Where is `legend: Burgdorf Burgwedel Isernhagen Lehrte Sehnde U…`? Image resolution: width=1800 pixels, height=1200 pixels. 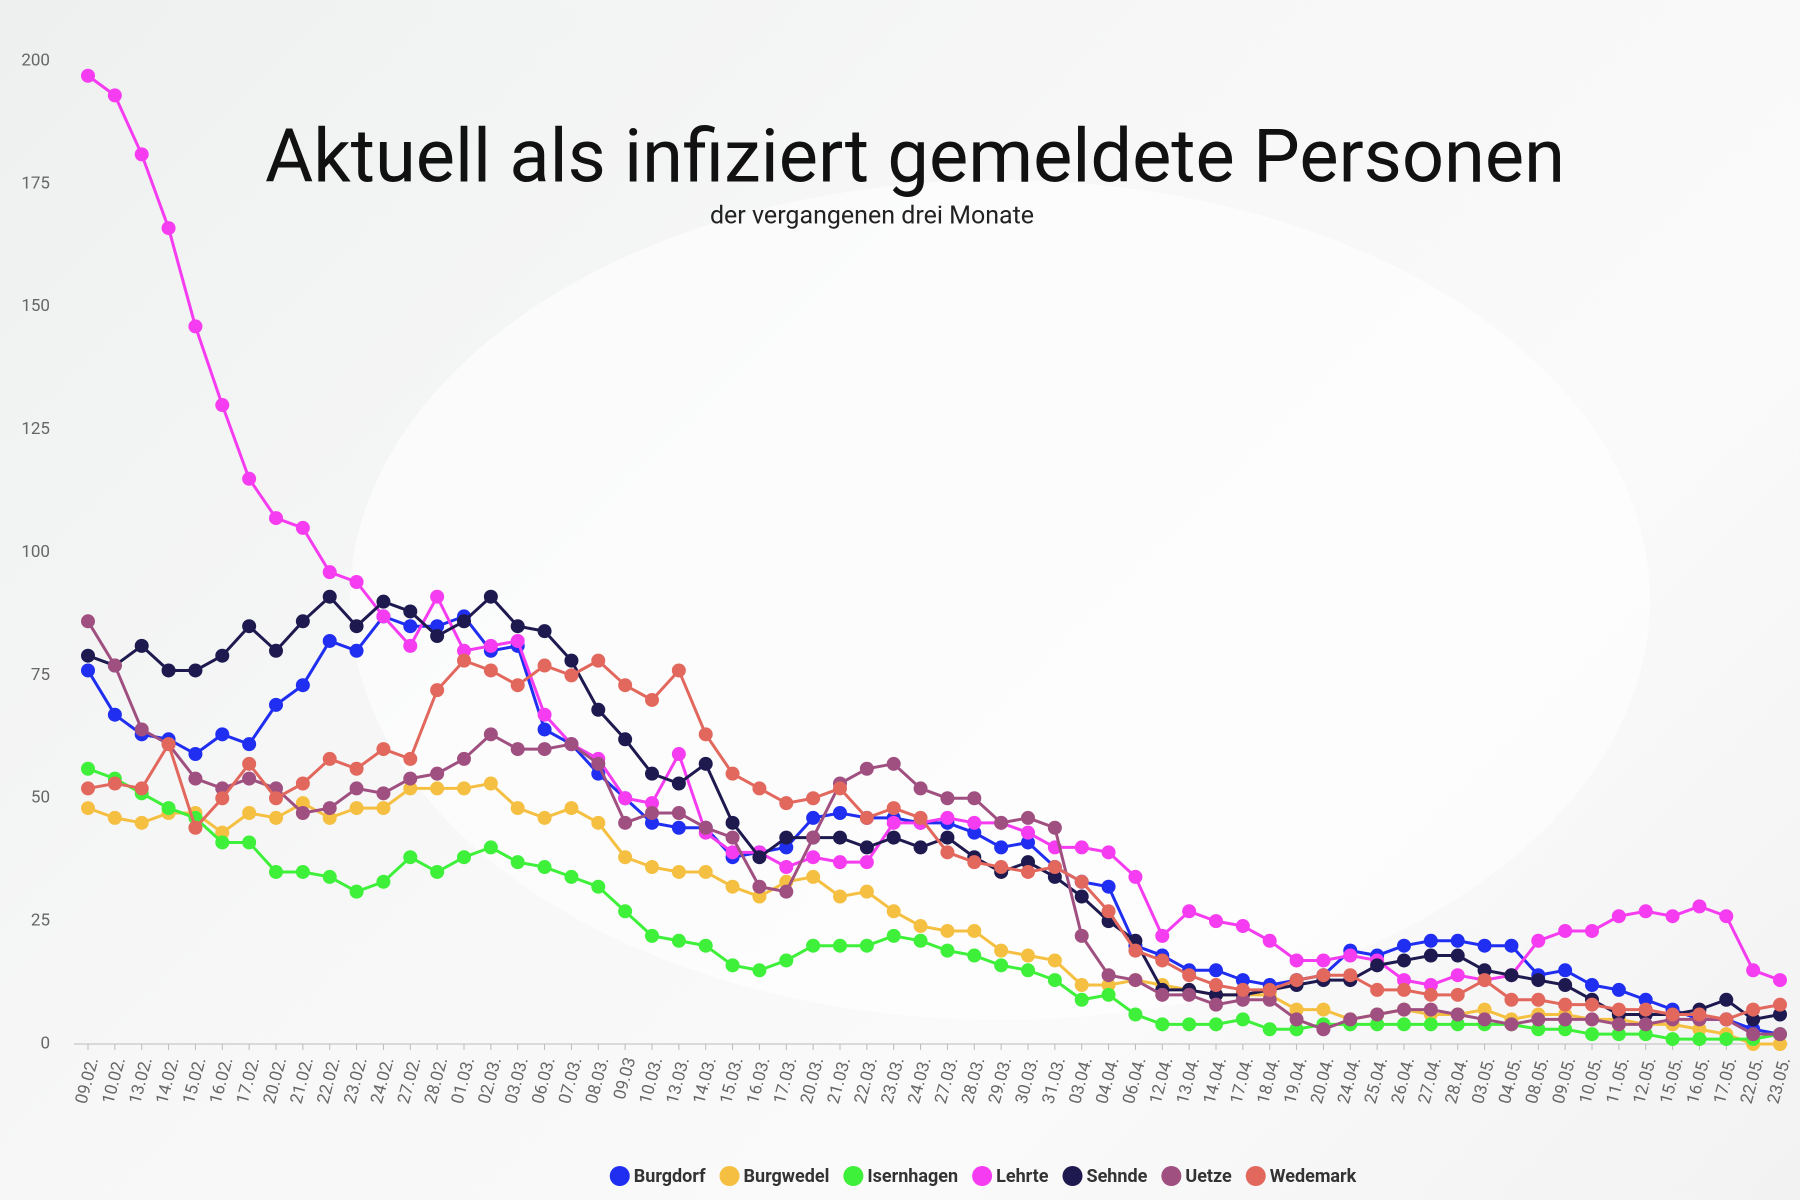
legend: Burgdorf Burgwedel Isernhagen Lehrte Sehnde U… is located at coordinates (983, 1176).